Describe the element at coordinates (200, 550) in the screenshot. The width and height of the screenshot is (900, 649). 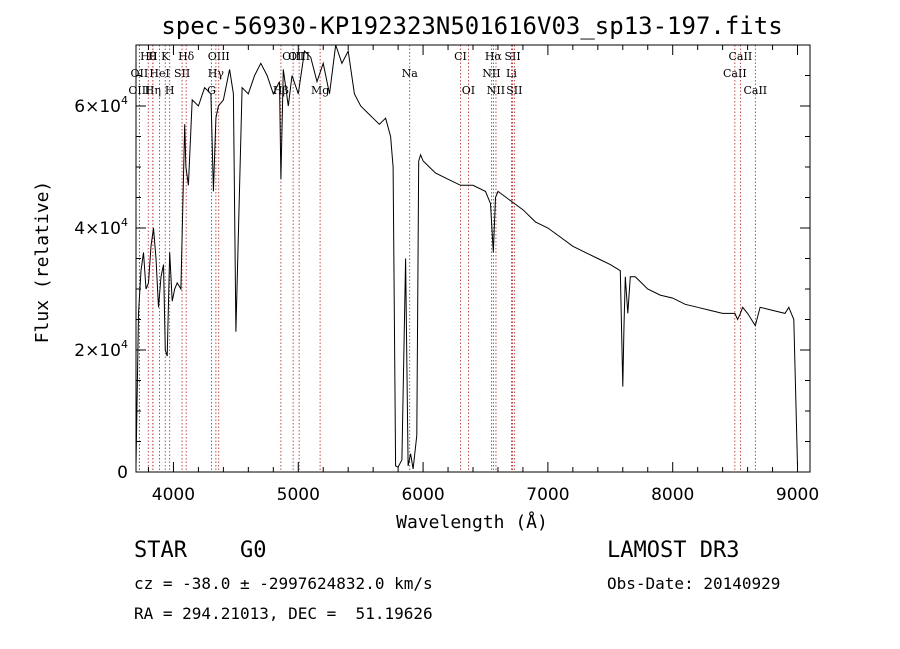
I see `spectral-class: STAR G0` at that location.